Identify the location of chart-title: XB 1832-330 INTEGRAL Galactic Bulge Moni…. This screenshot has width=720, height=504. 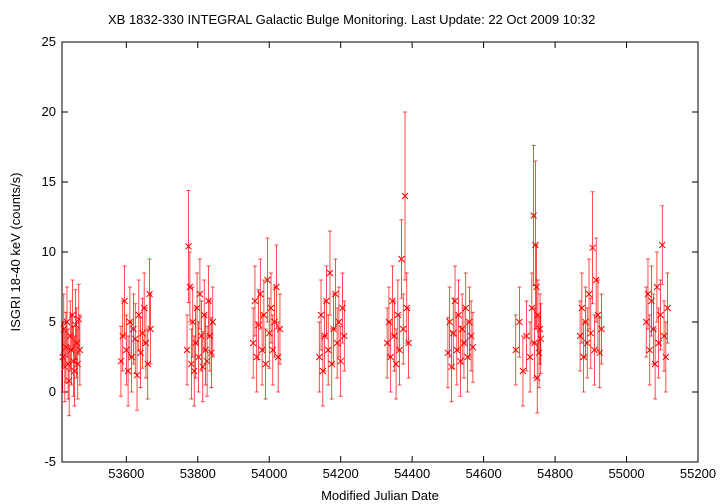
(351, 19).